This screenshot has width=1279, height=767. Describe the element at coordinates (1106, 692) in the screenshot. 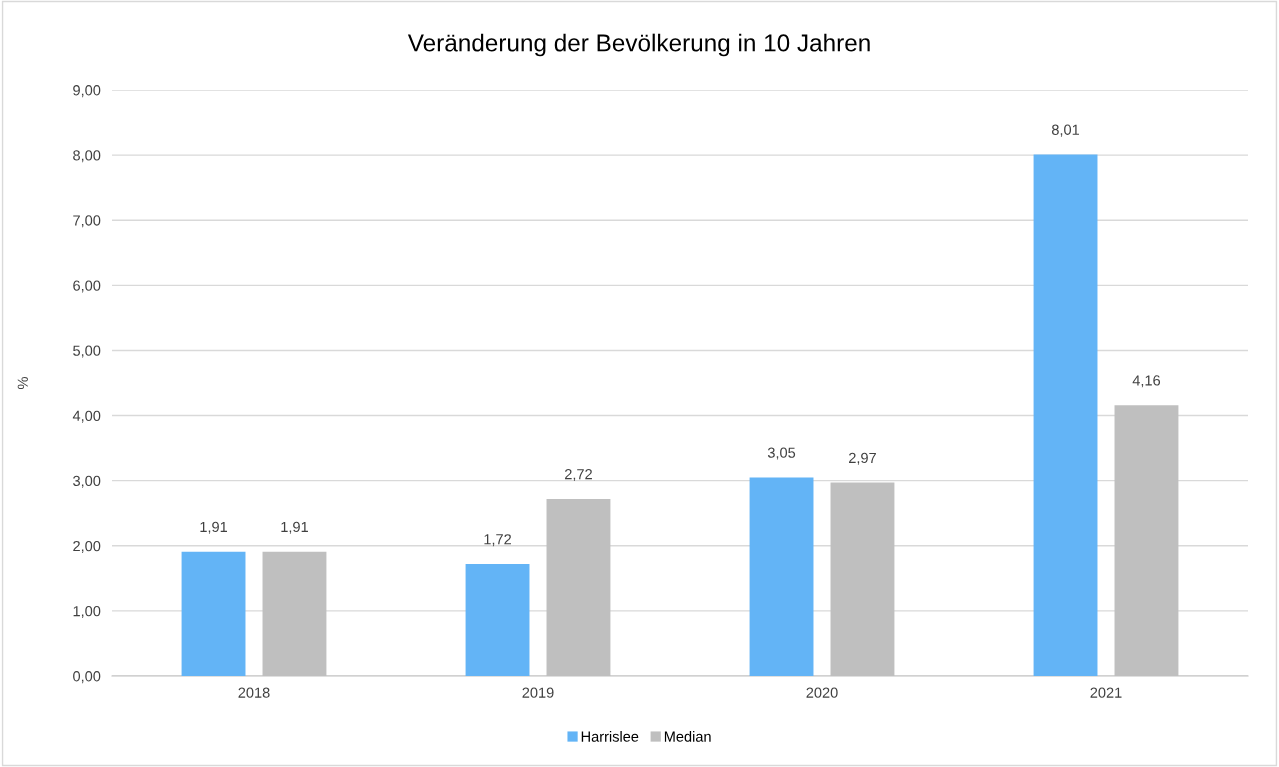

I see `x-tick-label: 2021` at that location.